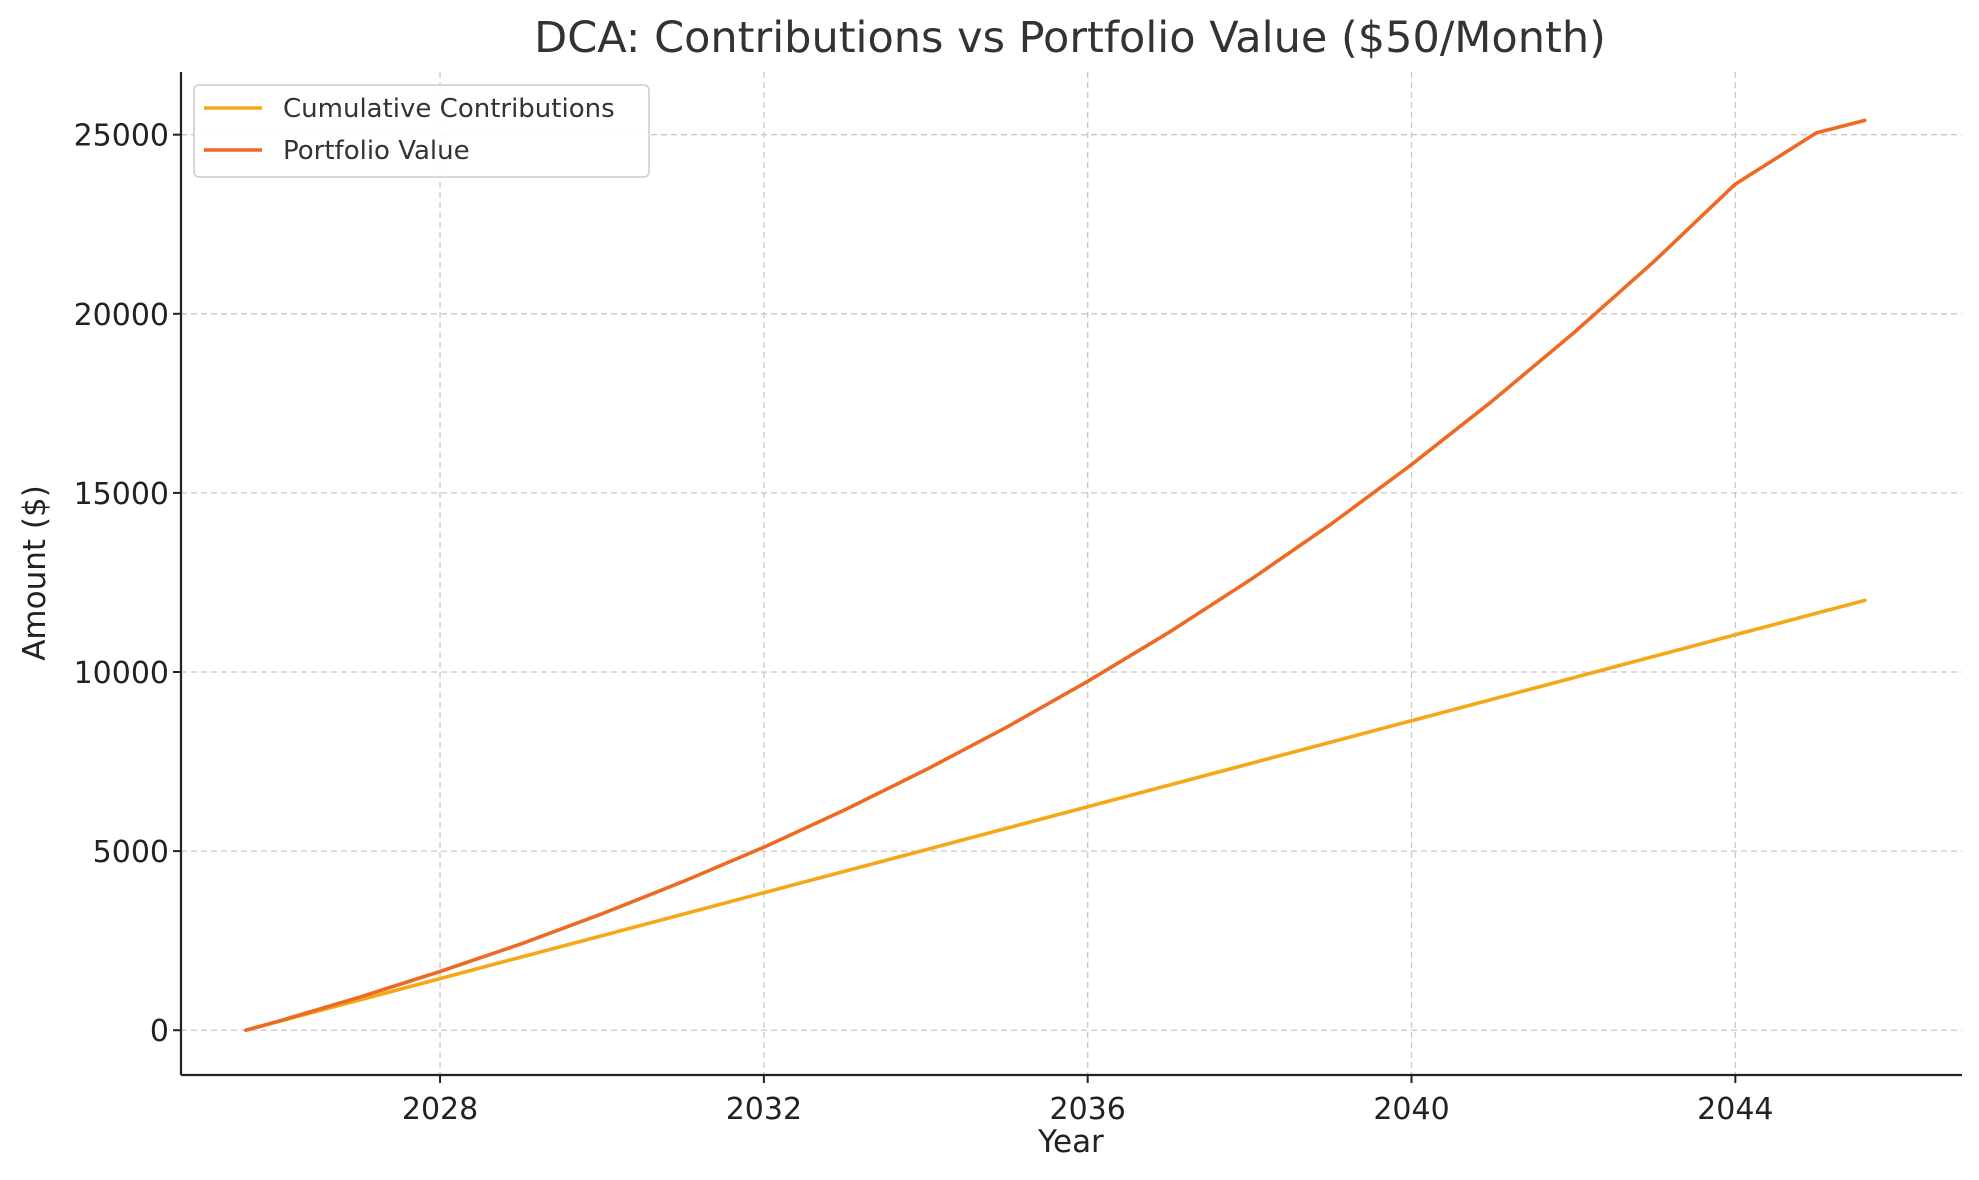 This screenshot has width=1979, height=1180. Describe the element at coordinates (121, 315) in the screenshot. I see `y-tick-label: 20000` at that location.